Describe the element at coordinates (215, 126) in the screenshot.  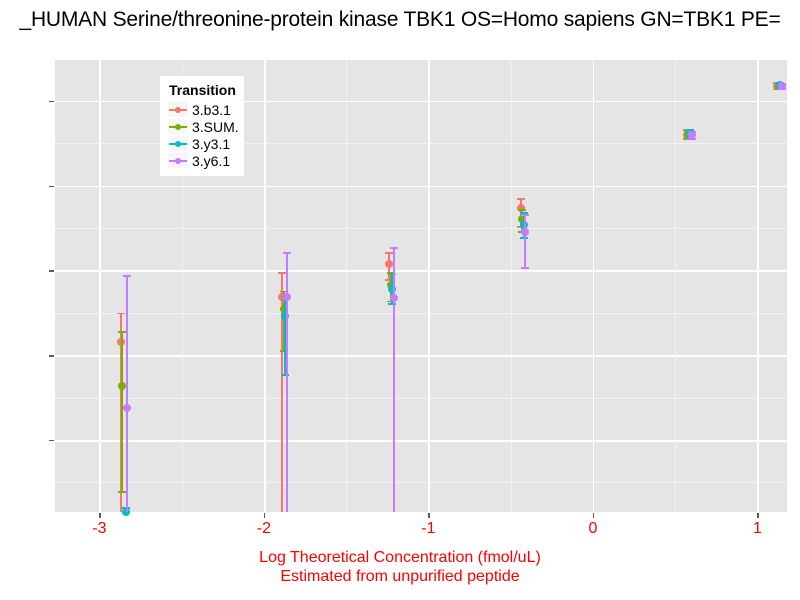
I see `legend-entry-label: 3.SUM.` at that location.